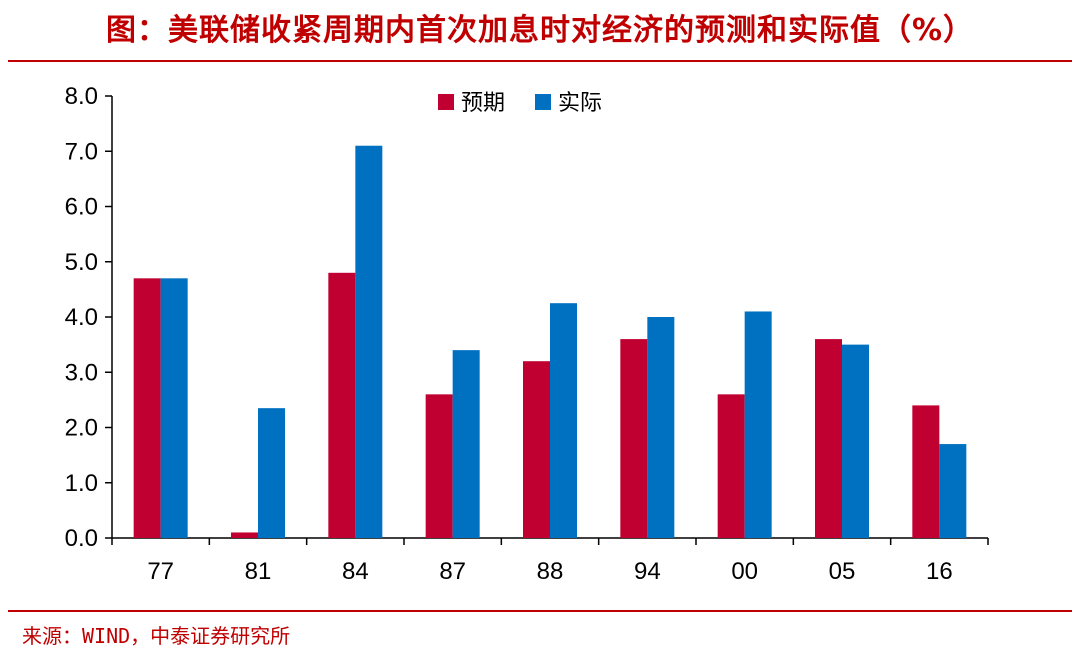 The image size is (1080, 667). I want to click on x-tick-label: 88, so click(550, 571).